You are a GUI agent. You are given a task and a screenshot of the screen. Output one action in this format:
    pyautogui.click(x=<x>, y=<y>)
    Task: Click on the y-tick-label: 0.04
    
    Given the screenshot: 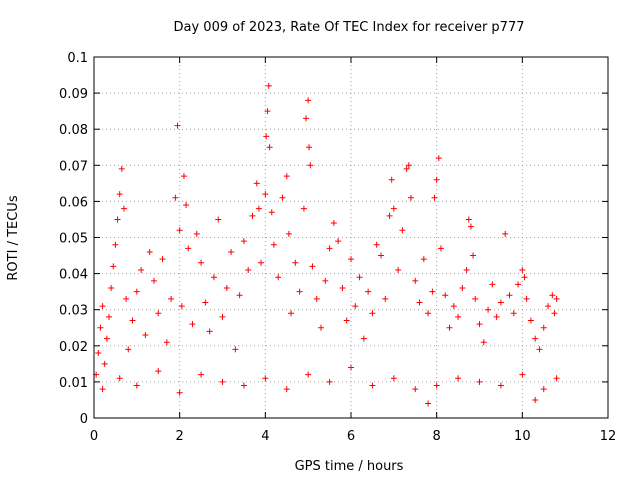 What is the action you would take?
    pyautogui.click(x=73, y=275)
    